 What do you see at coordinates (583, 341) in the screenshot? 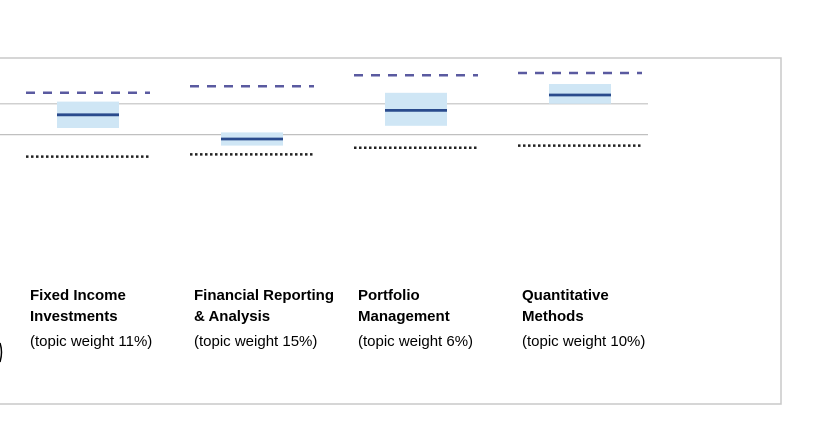
I see `category-weight: (topic weight 10%)` at bounding box center [583, 341].